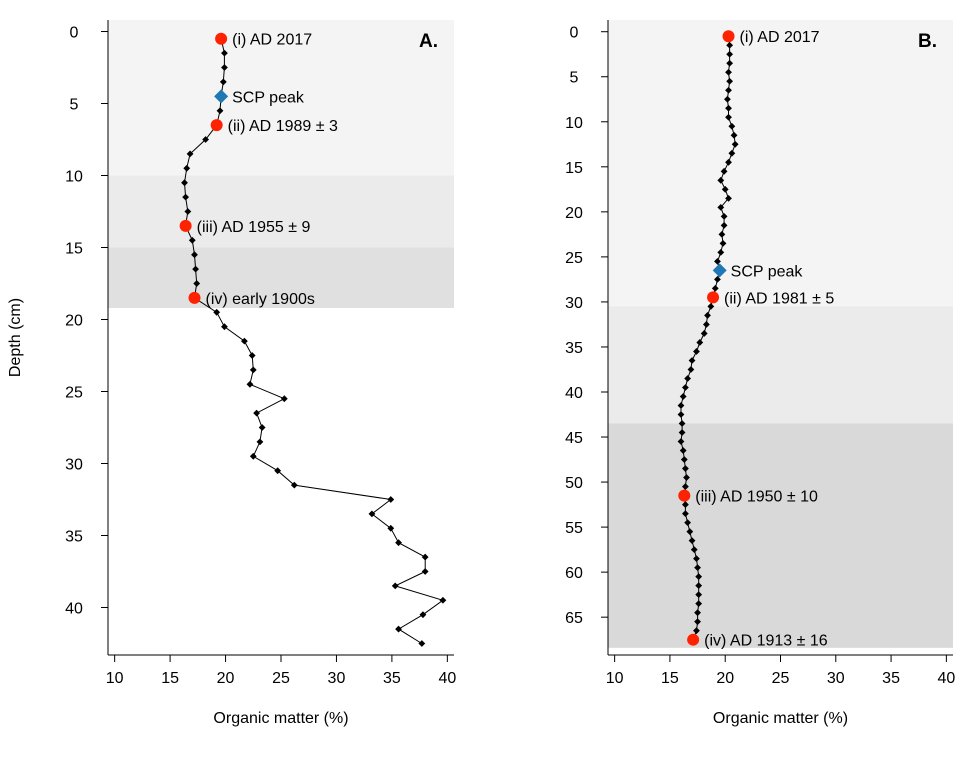 Image resolution: width=955 pixels, height=758 pixels. Describe the element at coordinates (74, 249) in the screenshot. I see `panel-1-y-tick-label: 15` at that location.